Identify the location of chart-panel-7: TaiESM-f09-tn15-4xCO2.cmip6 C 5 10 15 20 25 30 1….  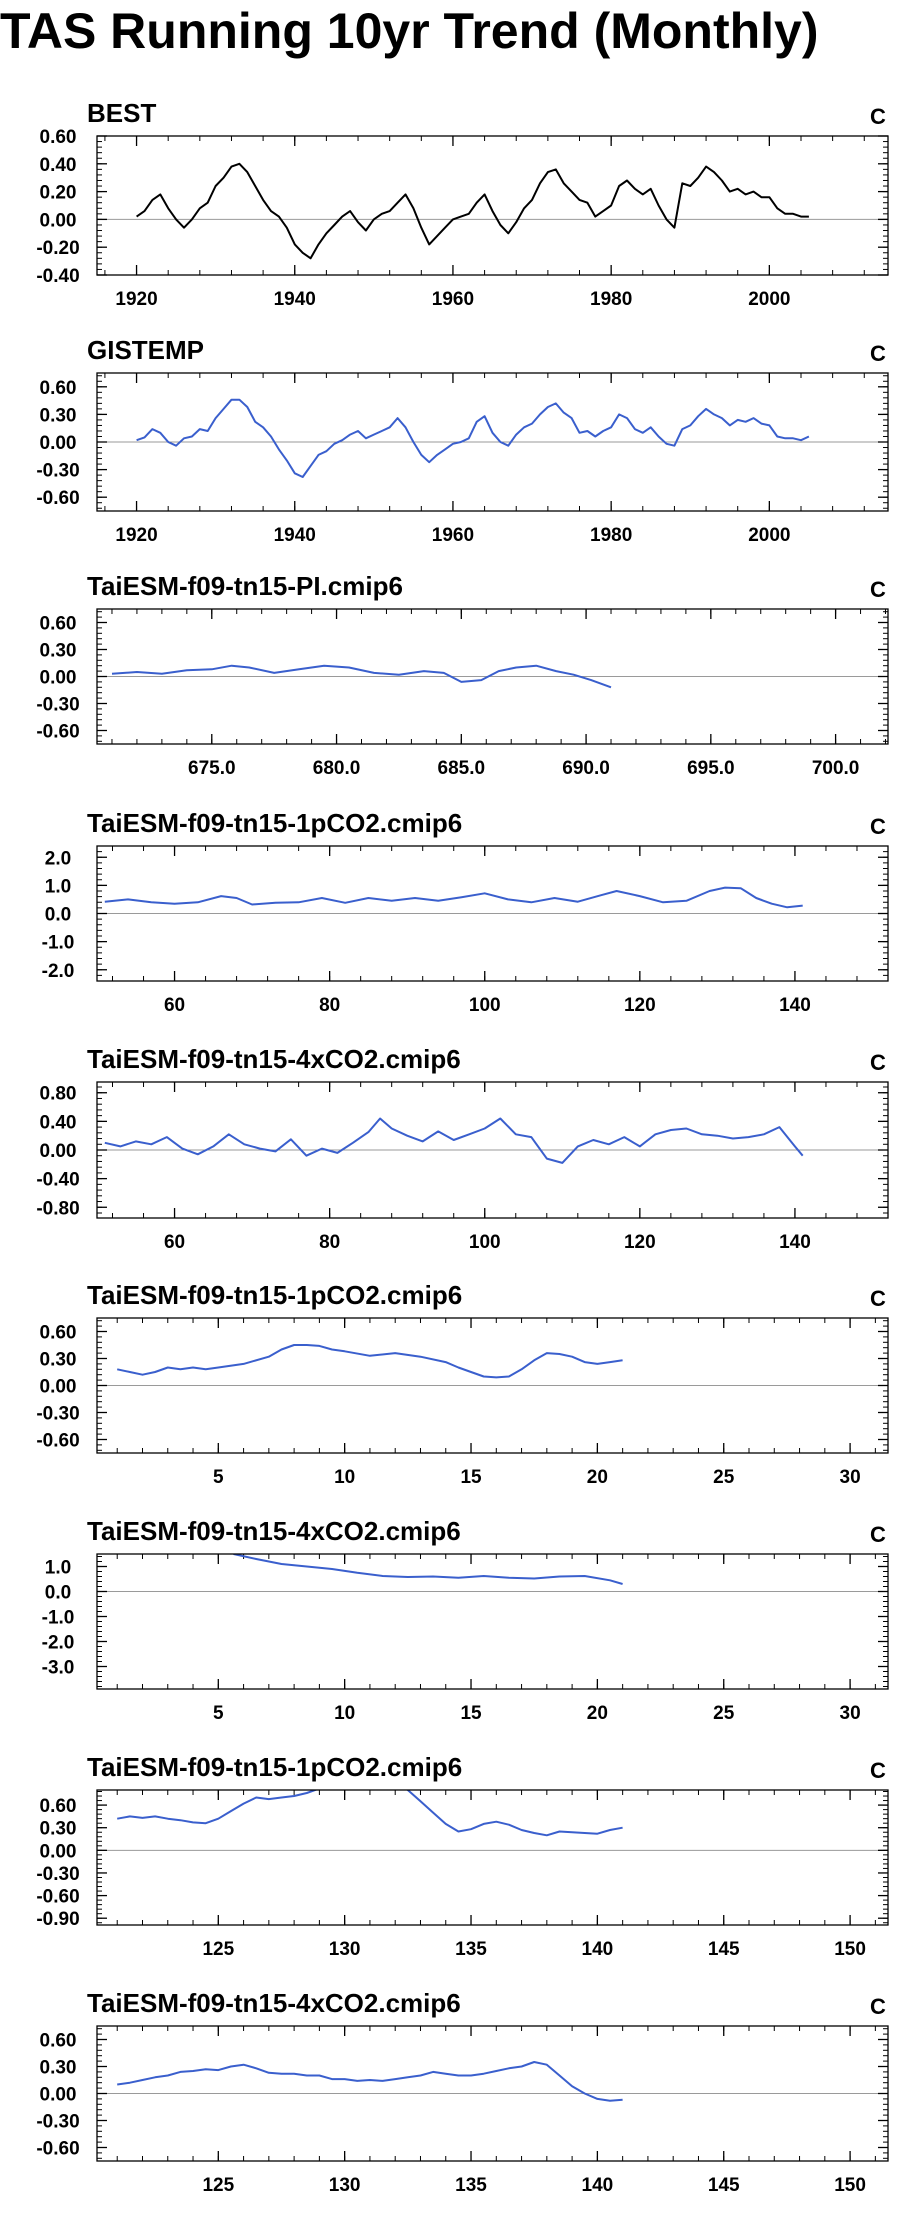
(465, 1620).